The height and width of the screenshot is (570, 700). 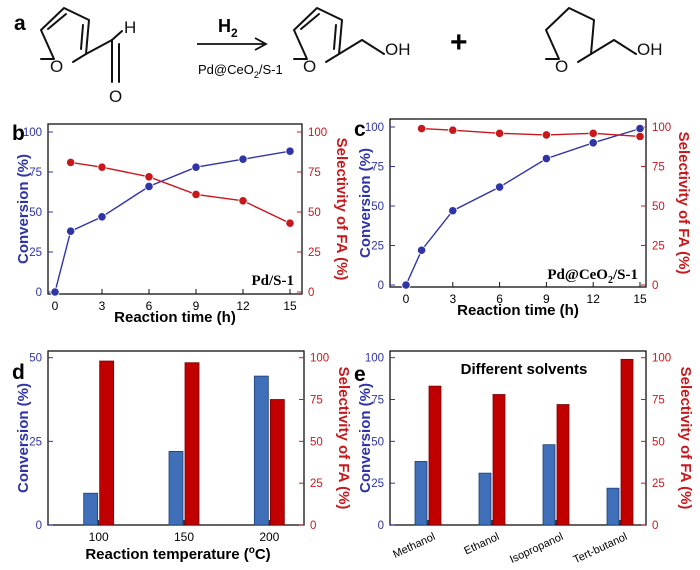 I want to click on panel-b-conversion-line, so click(x=172, y=221).